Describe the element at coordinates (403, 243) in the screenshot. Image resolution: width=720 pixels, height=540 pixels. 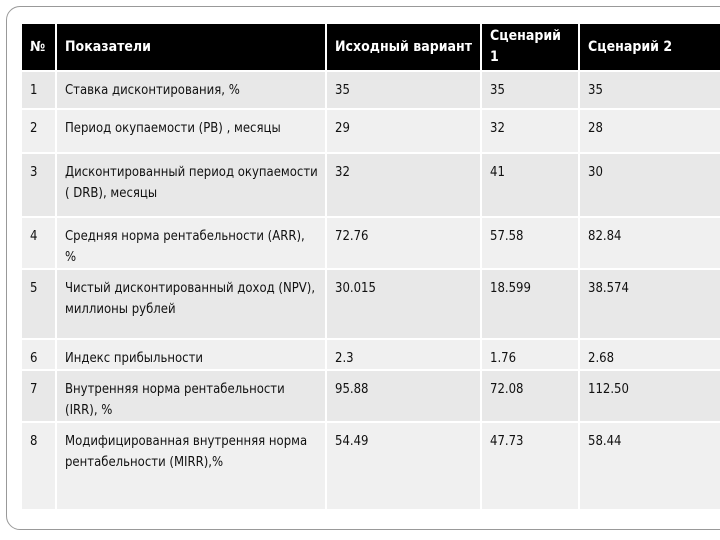
I see `table-cell: 72.76` at that location.